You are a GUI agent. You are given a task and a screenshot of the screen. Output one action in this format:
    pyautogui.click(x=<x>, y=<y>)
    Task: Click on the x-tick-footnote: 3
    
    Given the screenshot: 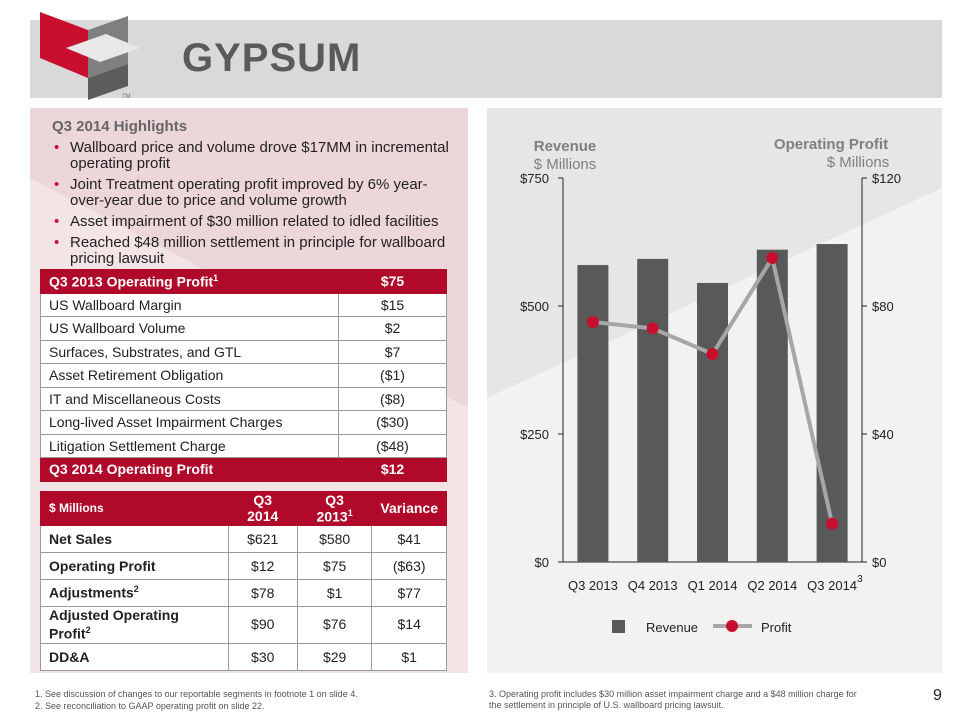 What is the action you would take?
    pyautogui.click(x=860, y=579)
    